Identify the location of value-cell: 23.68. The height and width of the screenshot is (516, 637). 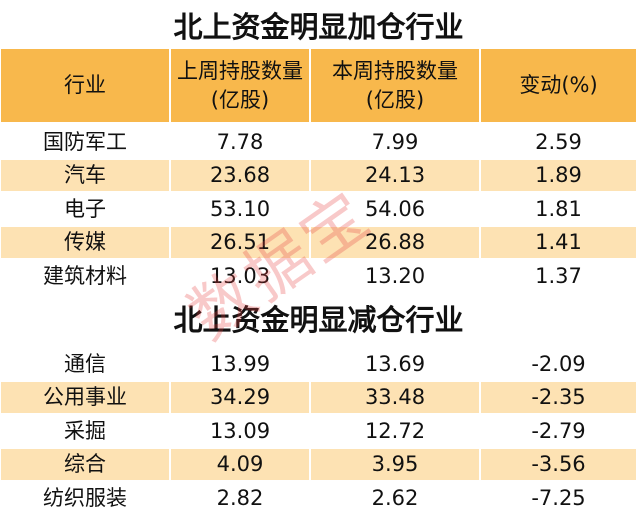
(240, 175).